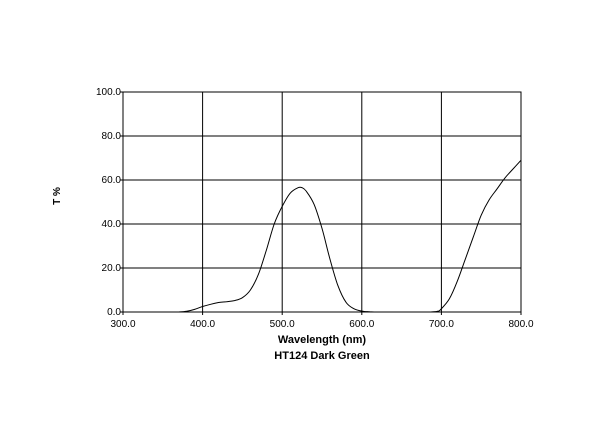  Describe the element at coordinates (112, 136) in the screenshot. I see `y-tick-label: 80.0` at that location.